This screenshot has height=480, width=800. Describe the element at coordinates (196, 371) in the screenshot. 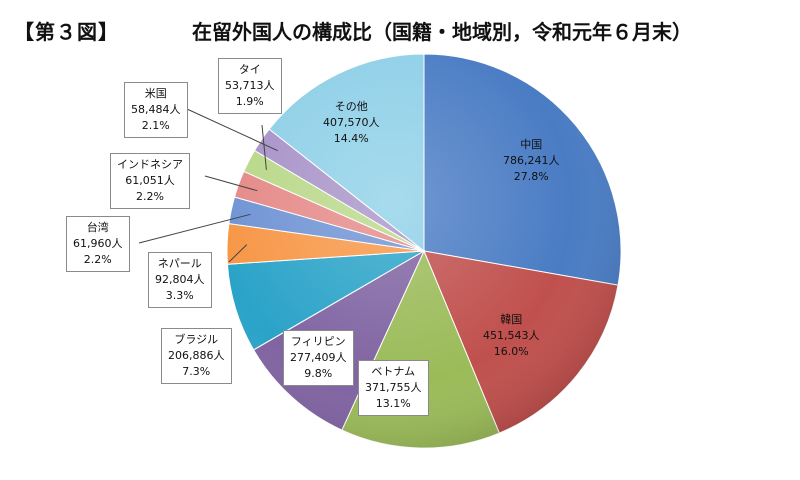

I see `slice-percent: 7.3%` at that location.